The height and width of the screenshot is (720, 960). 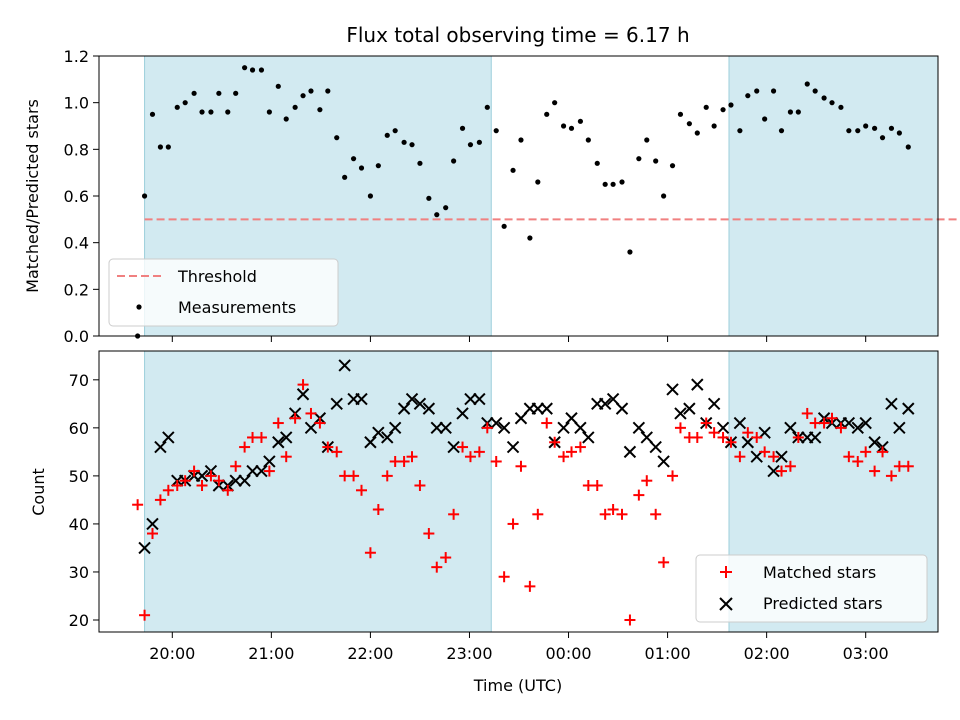 What do you see at coordinates (38, 492) in the screenshot?
I see `bottom-y-axis-label: Count` at bounding box center [38, 492].